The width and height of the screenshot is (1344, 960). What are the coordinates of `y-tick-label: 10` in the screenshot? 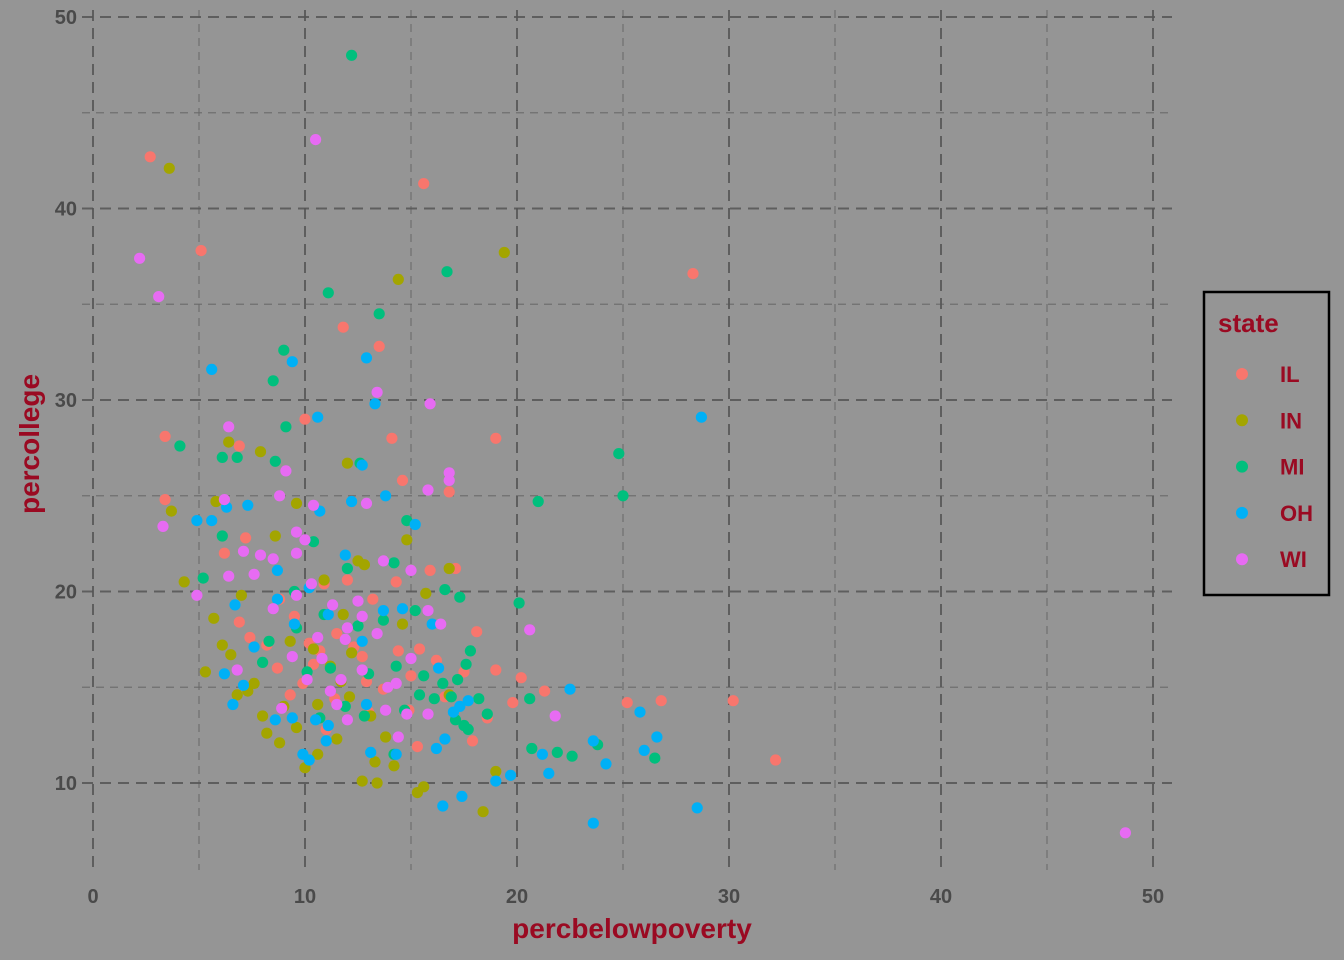 It's located at (66, 784).